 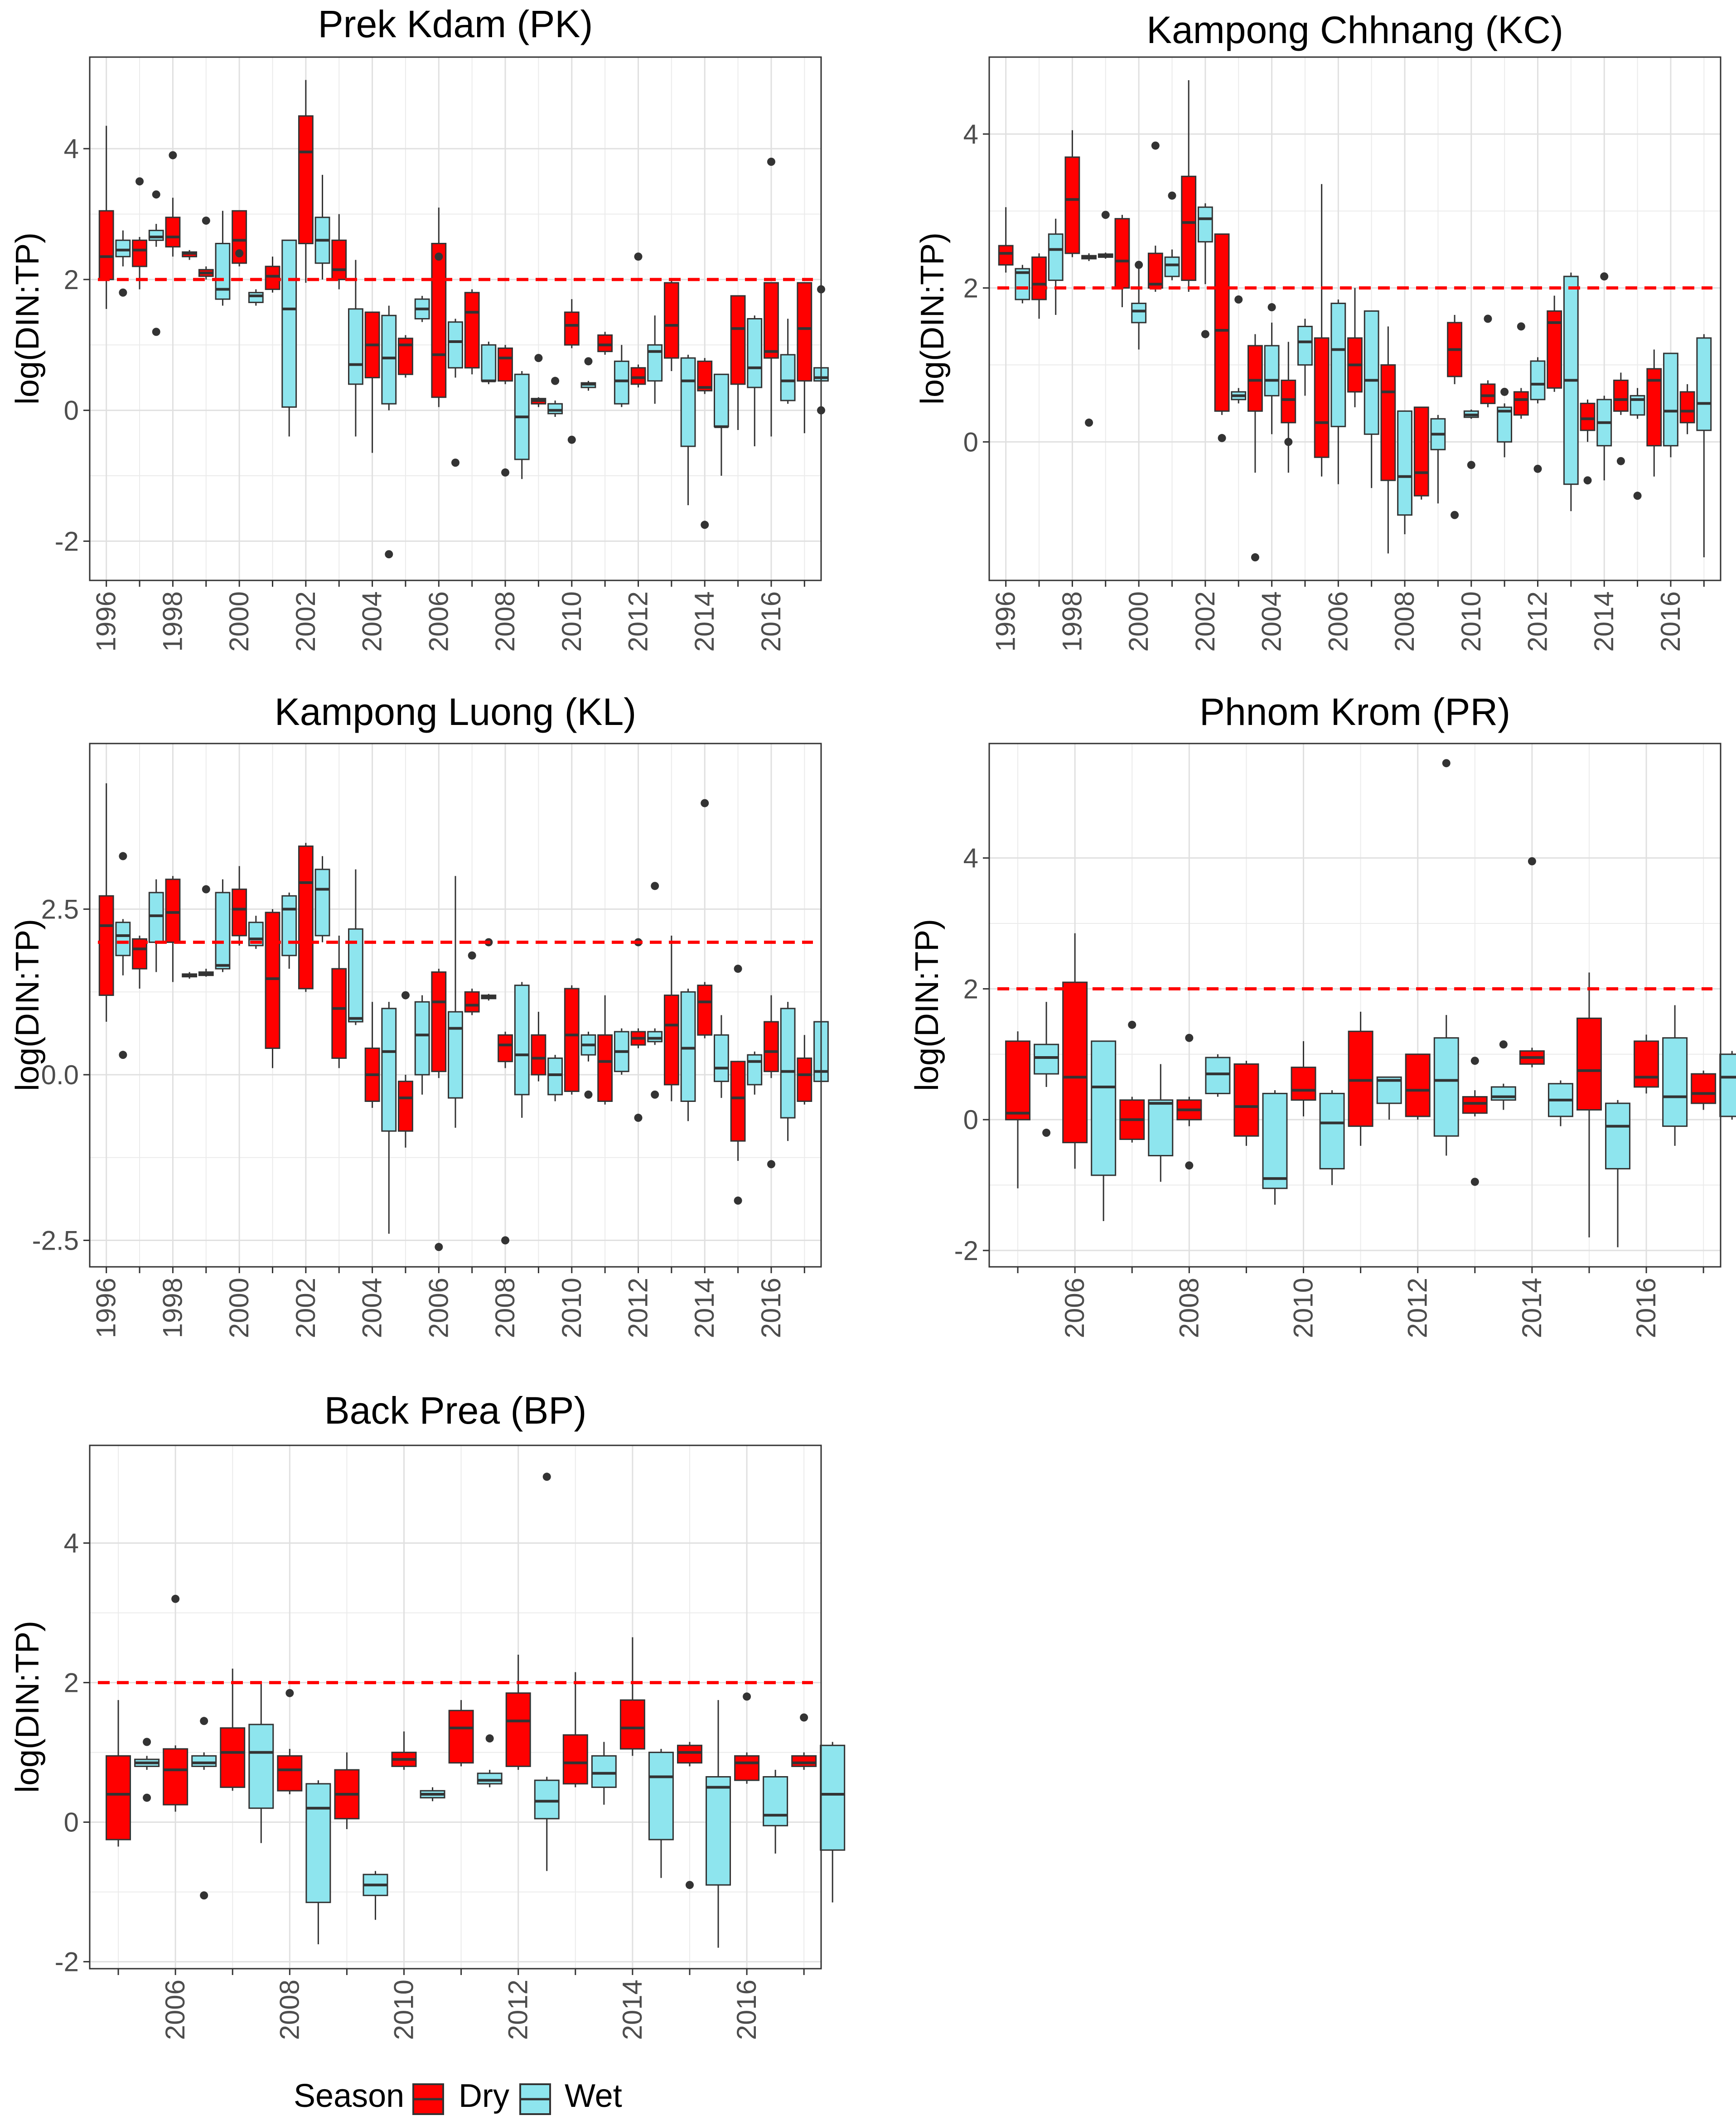 What do you see at coordinates (484, 2096) in the screenshot?
I see `legend-label-dry: Dry` at bounding box center [484, 2096].